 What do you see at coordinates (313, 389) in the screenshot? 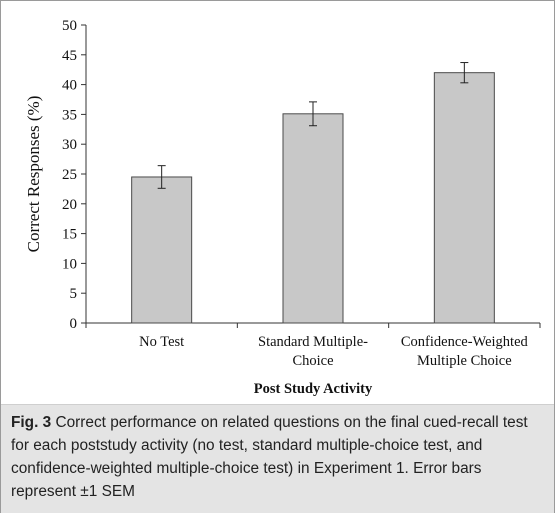
I see `x-axis-title: Post Study Activity` at bounding box center [313, 389].